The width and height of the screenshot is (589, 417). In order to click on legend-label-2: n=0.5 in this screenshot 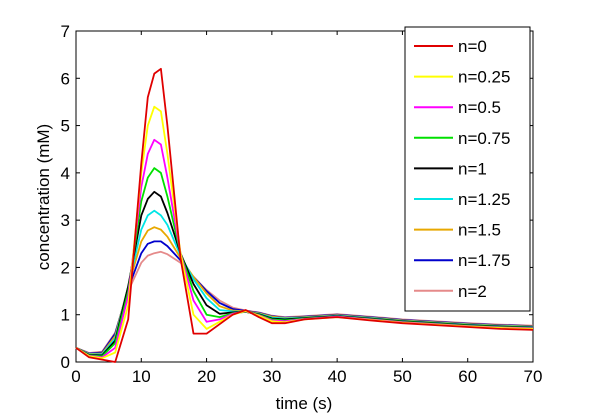, I will do `click(479, 107)`.